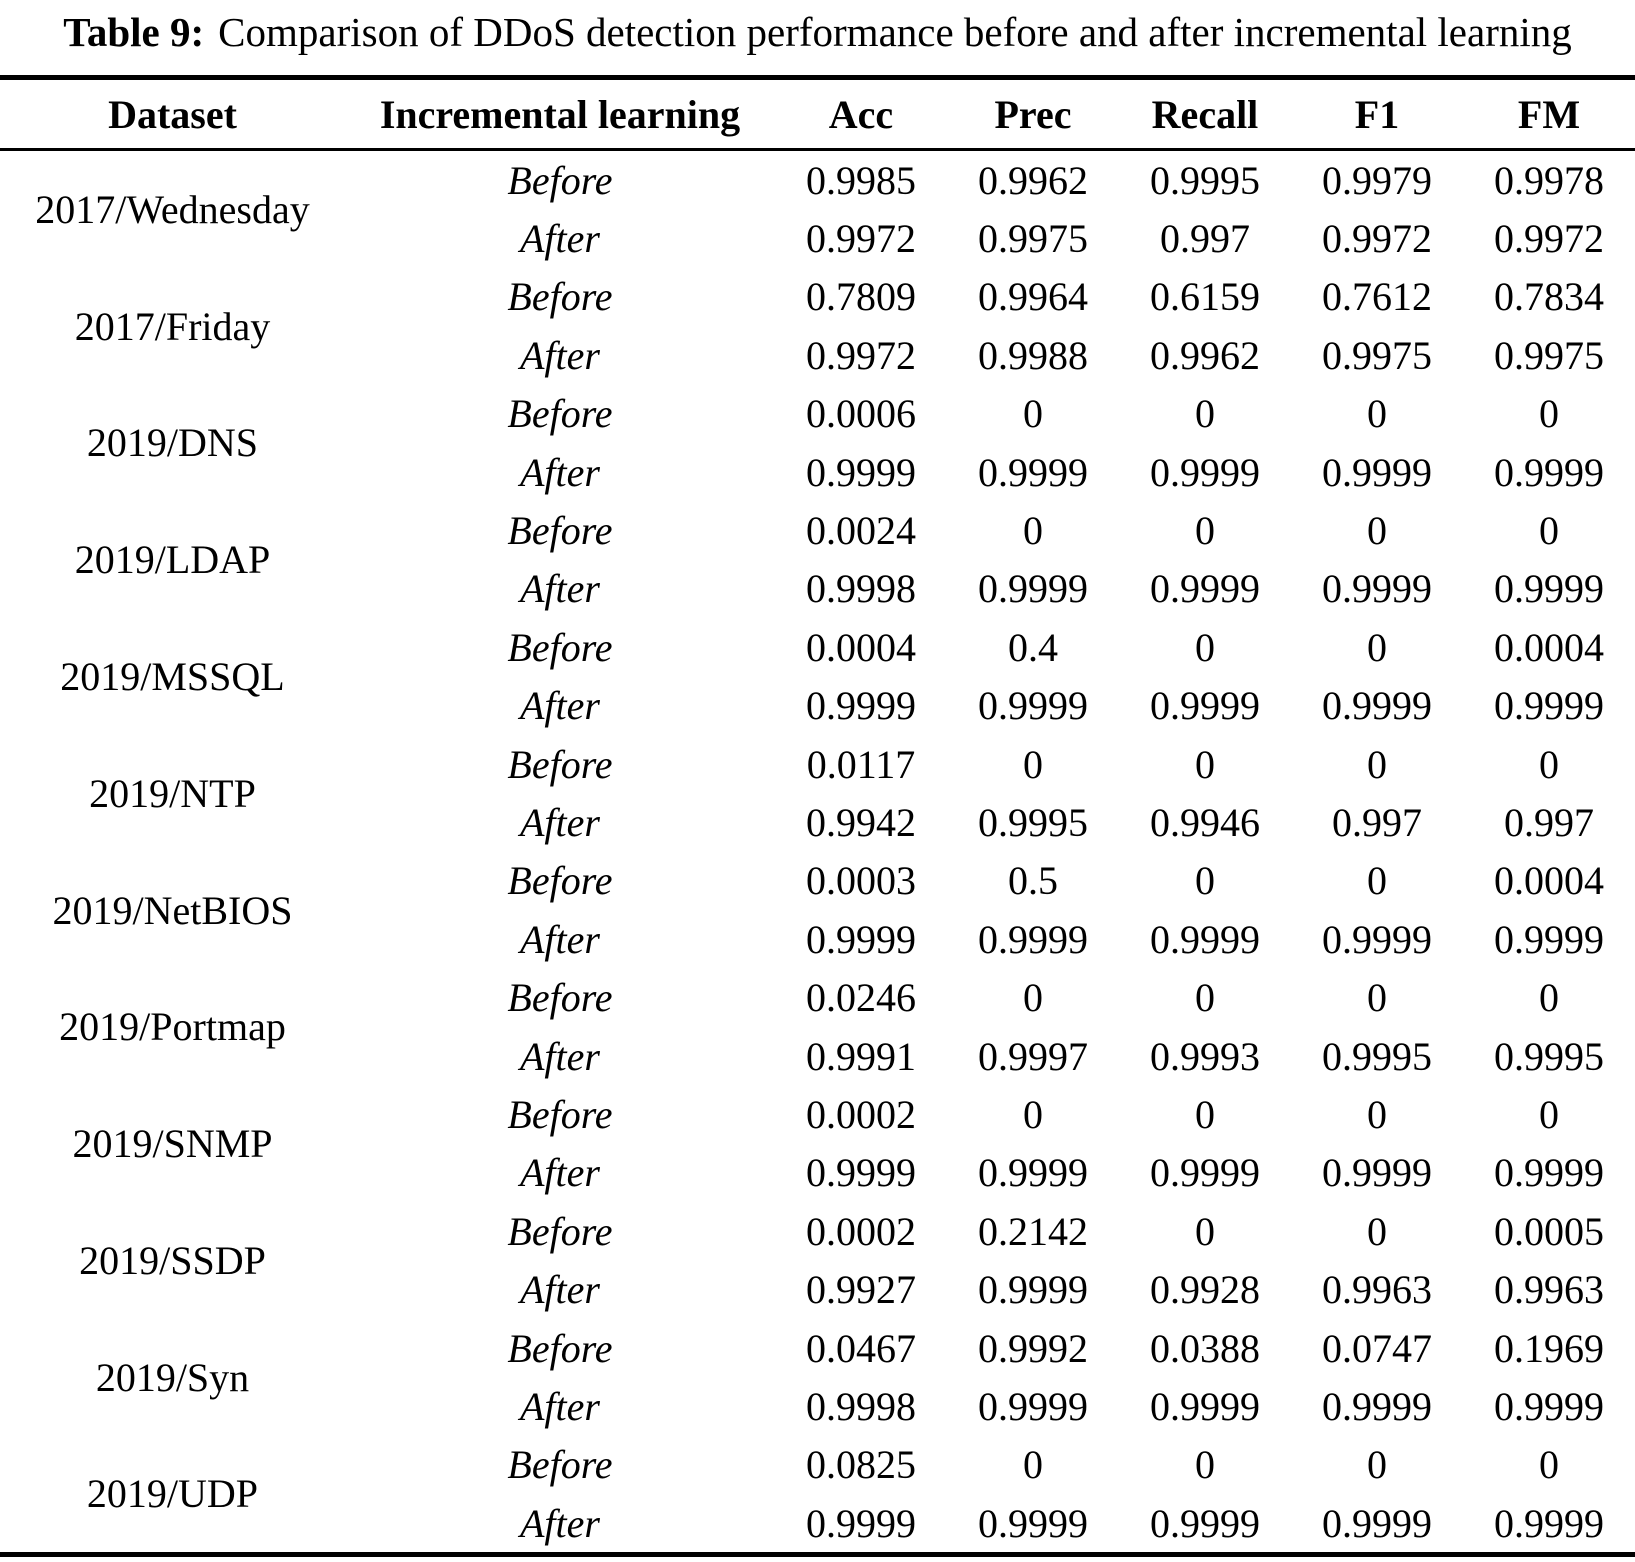 Image resolution: width=1635 pixels, height=1562 pixels. I want to click on table-row: 2019/SNMP Before 0.0002 0 0 0 0, so click(817, 1125).